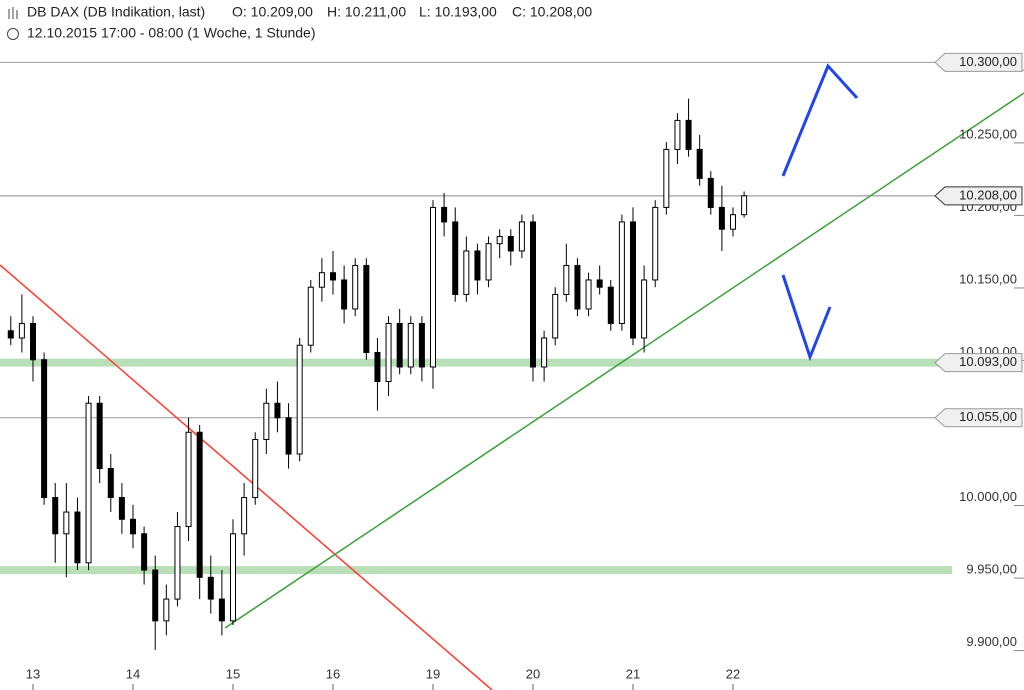 Image resolution: width=1024 pixels, height=690 pixels. Describe the element at coordinates (272, 12) in the screenshot. I see `open-value: O: 10.209,00` at that location.